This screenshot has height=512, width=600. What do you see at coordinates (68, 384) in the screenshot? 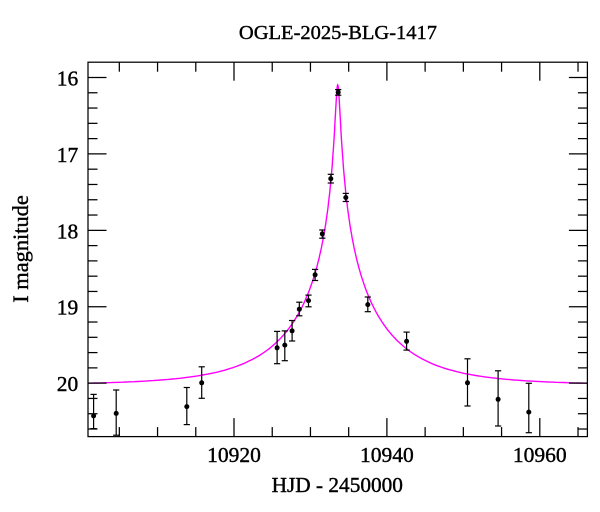
I see `svg-text: 20` at bounding box center [68, 384].